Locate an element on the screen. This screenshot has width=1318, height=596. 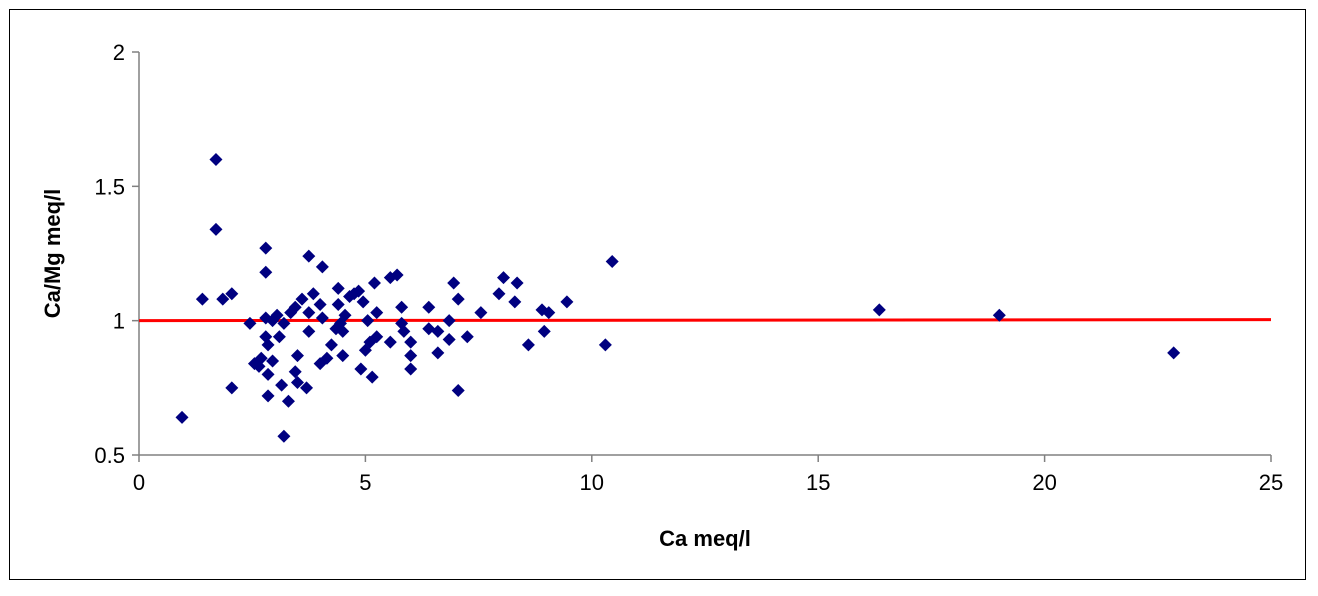
reference-line is located at coordinates (705, 320).